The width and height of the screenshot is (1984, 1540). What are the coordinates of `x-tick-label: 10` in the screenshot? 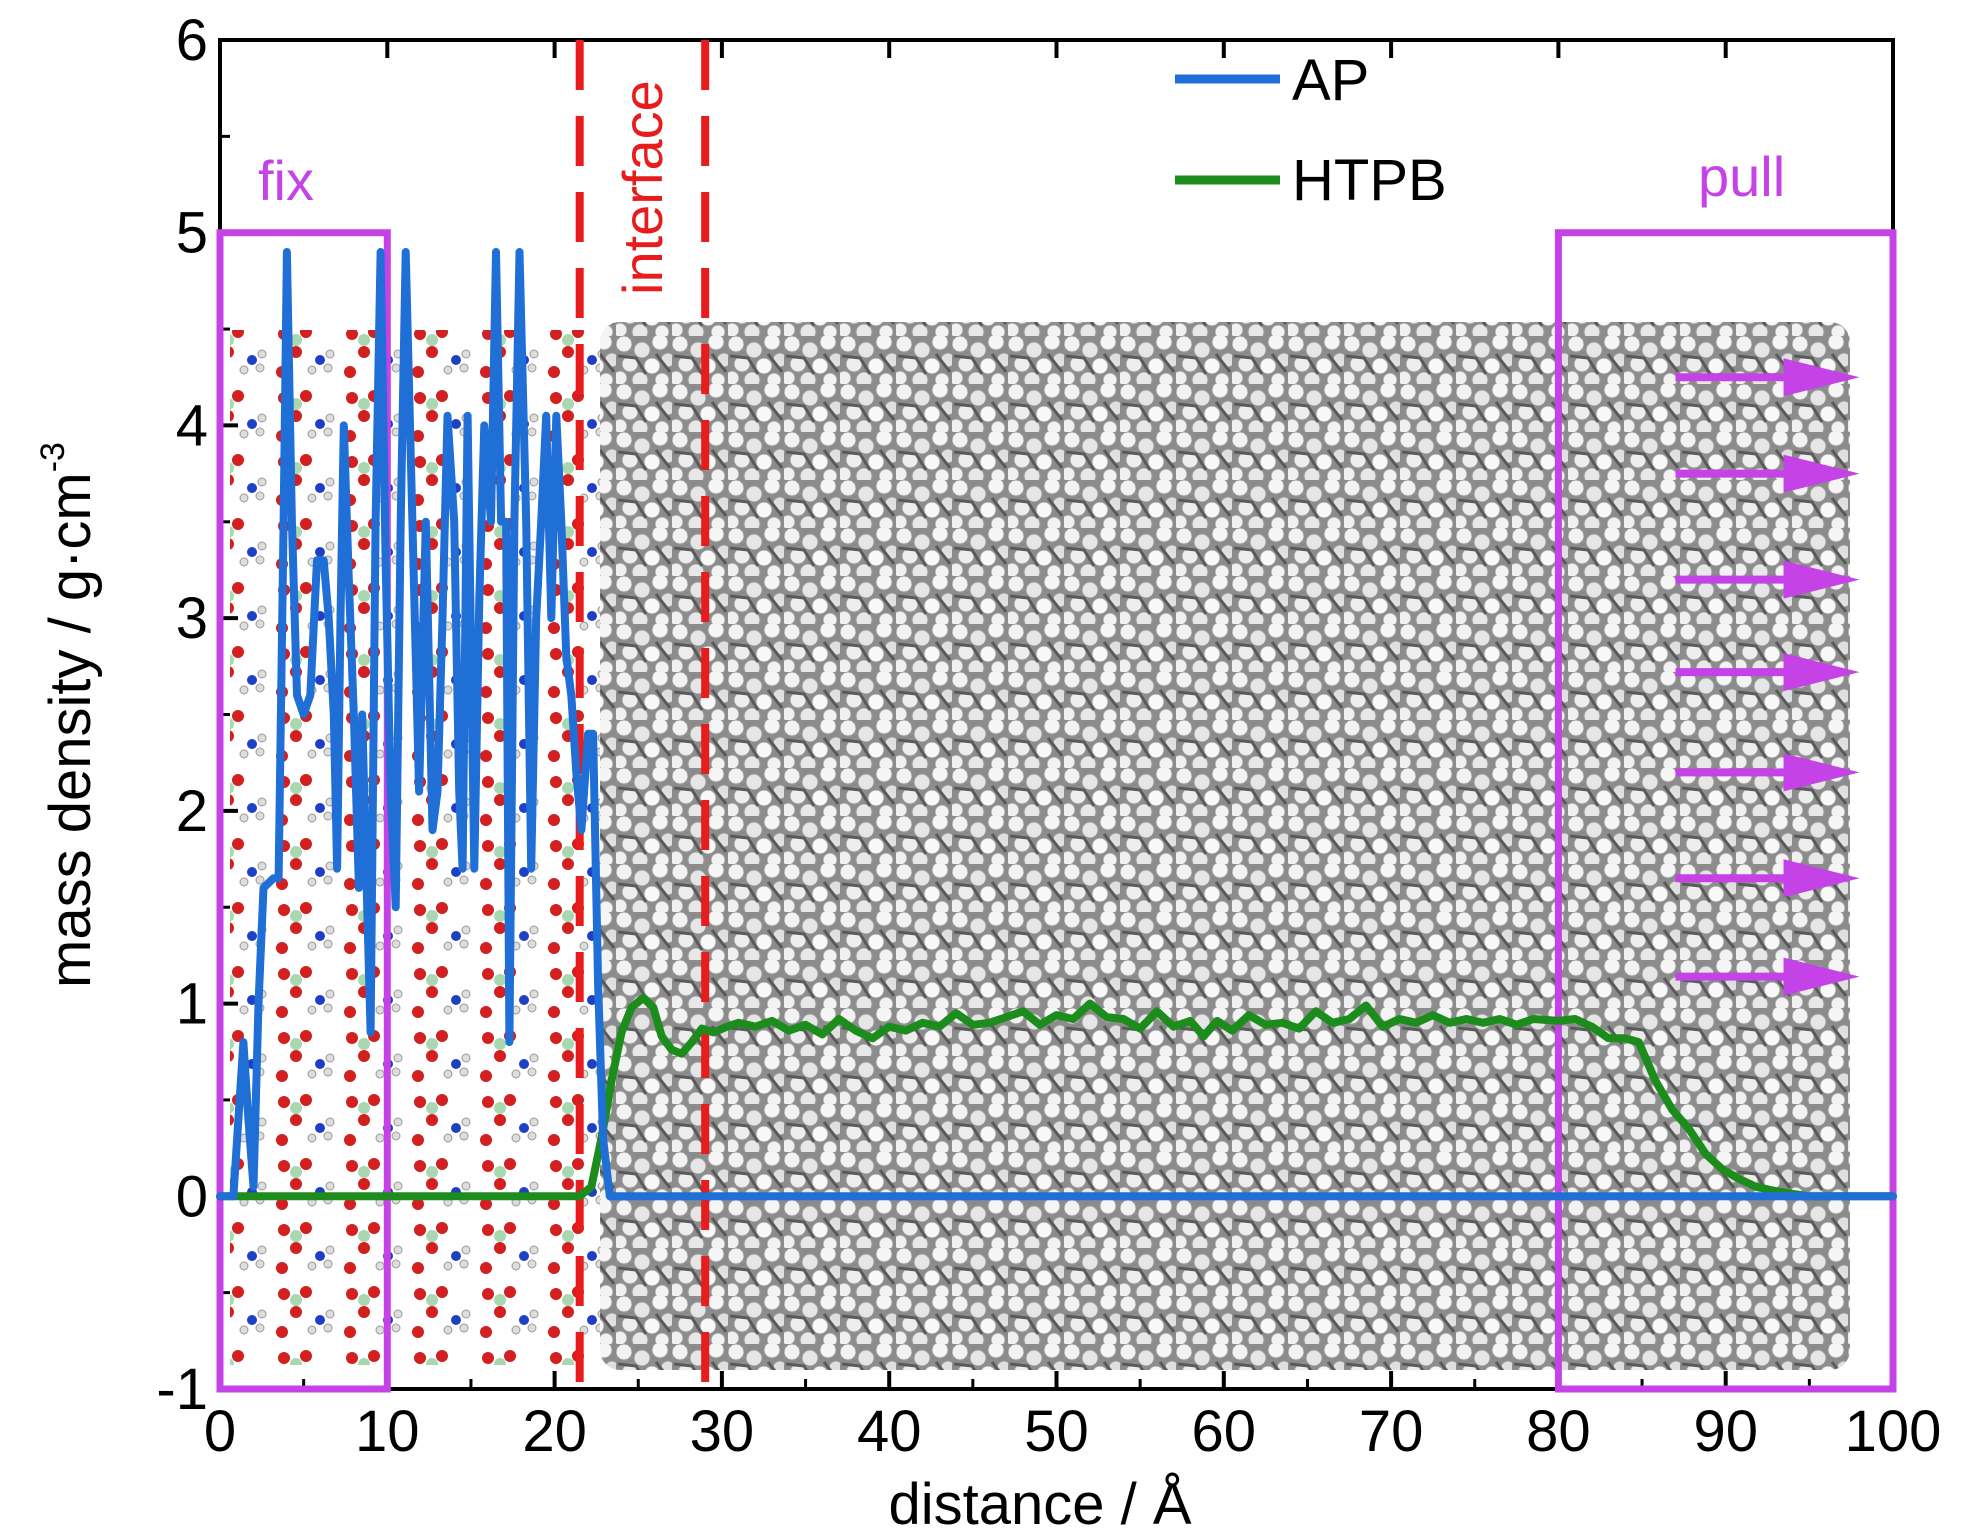 It's located at (387, 1431).